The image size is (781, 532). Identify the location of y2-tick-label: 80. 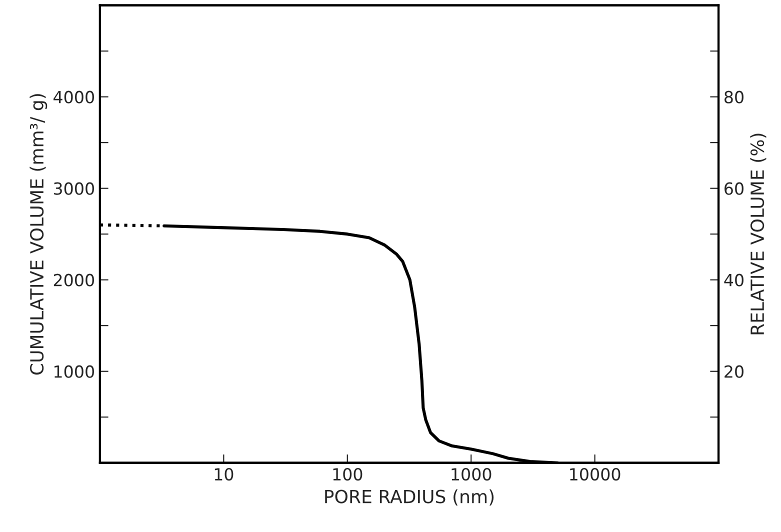
(734, 97).